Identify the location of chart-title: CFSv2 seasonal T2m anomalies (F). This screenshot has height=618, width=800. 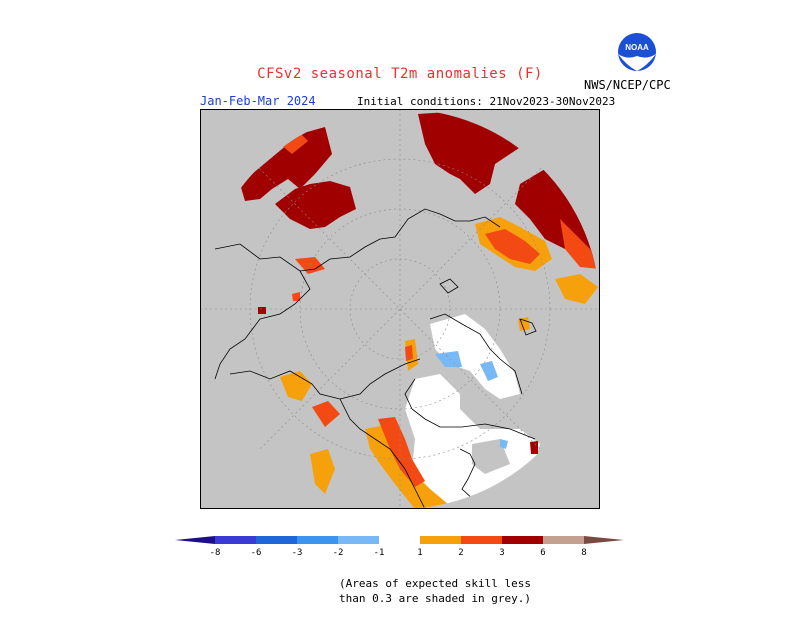
(400, 74).